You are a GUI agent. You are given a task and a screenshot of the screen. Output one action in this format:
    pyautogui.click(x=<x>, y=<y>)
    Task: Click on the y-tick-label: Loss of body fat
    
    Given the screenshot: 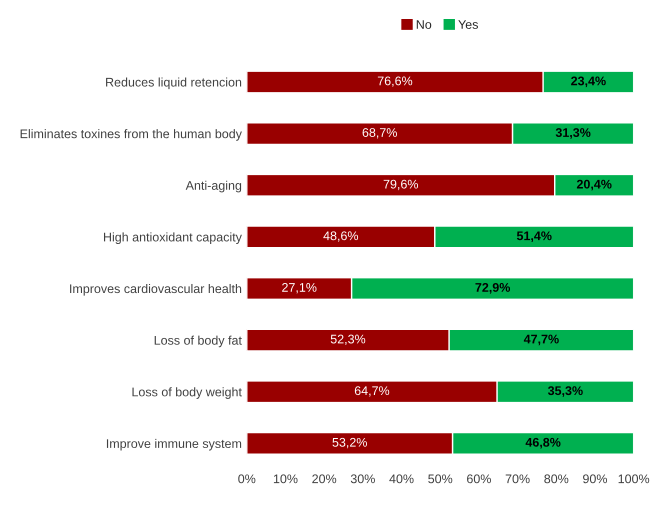 What is the action you would take?
    pyautogui.click(x=198, y=342)
    